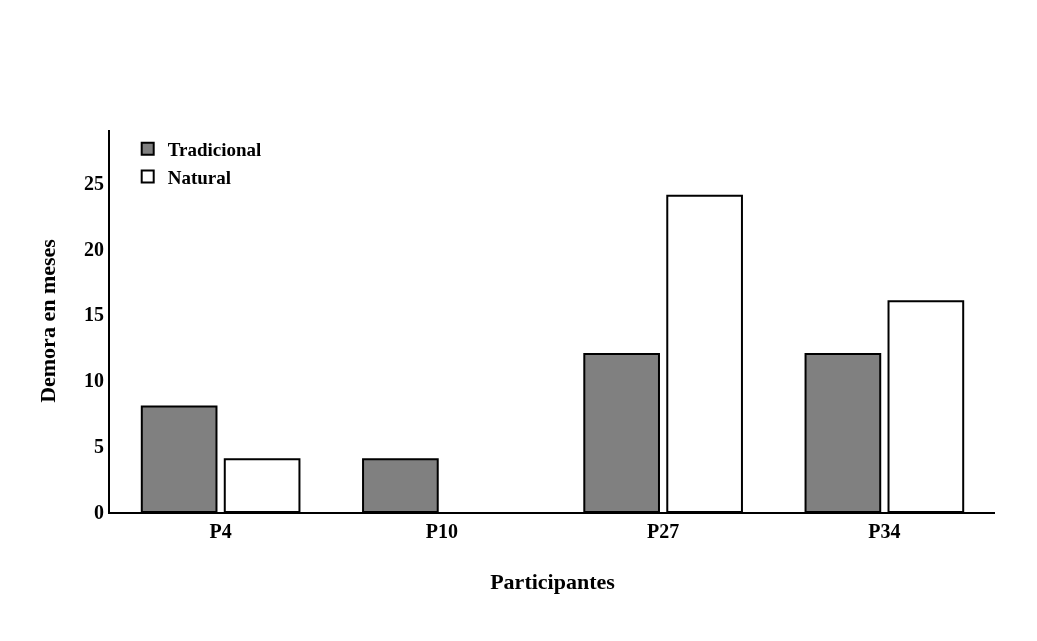  What do you see at coordinates (214, 150) in the screenshot?
I see `legend-label: Tradicional` at bounding box center [214, 150].